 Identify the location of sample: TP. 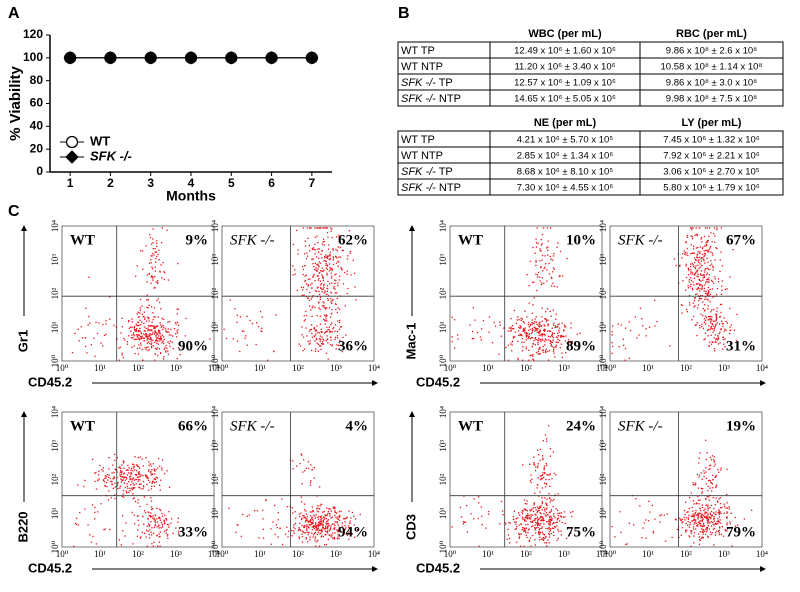
(446, 172).